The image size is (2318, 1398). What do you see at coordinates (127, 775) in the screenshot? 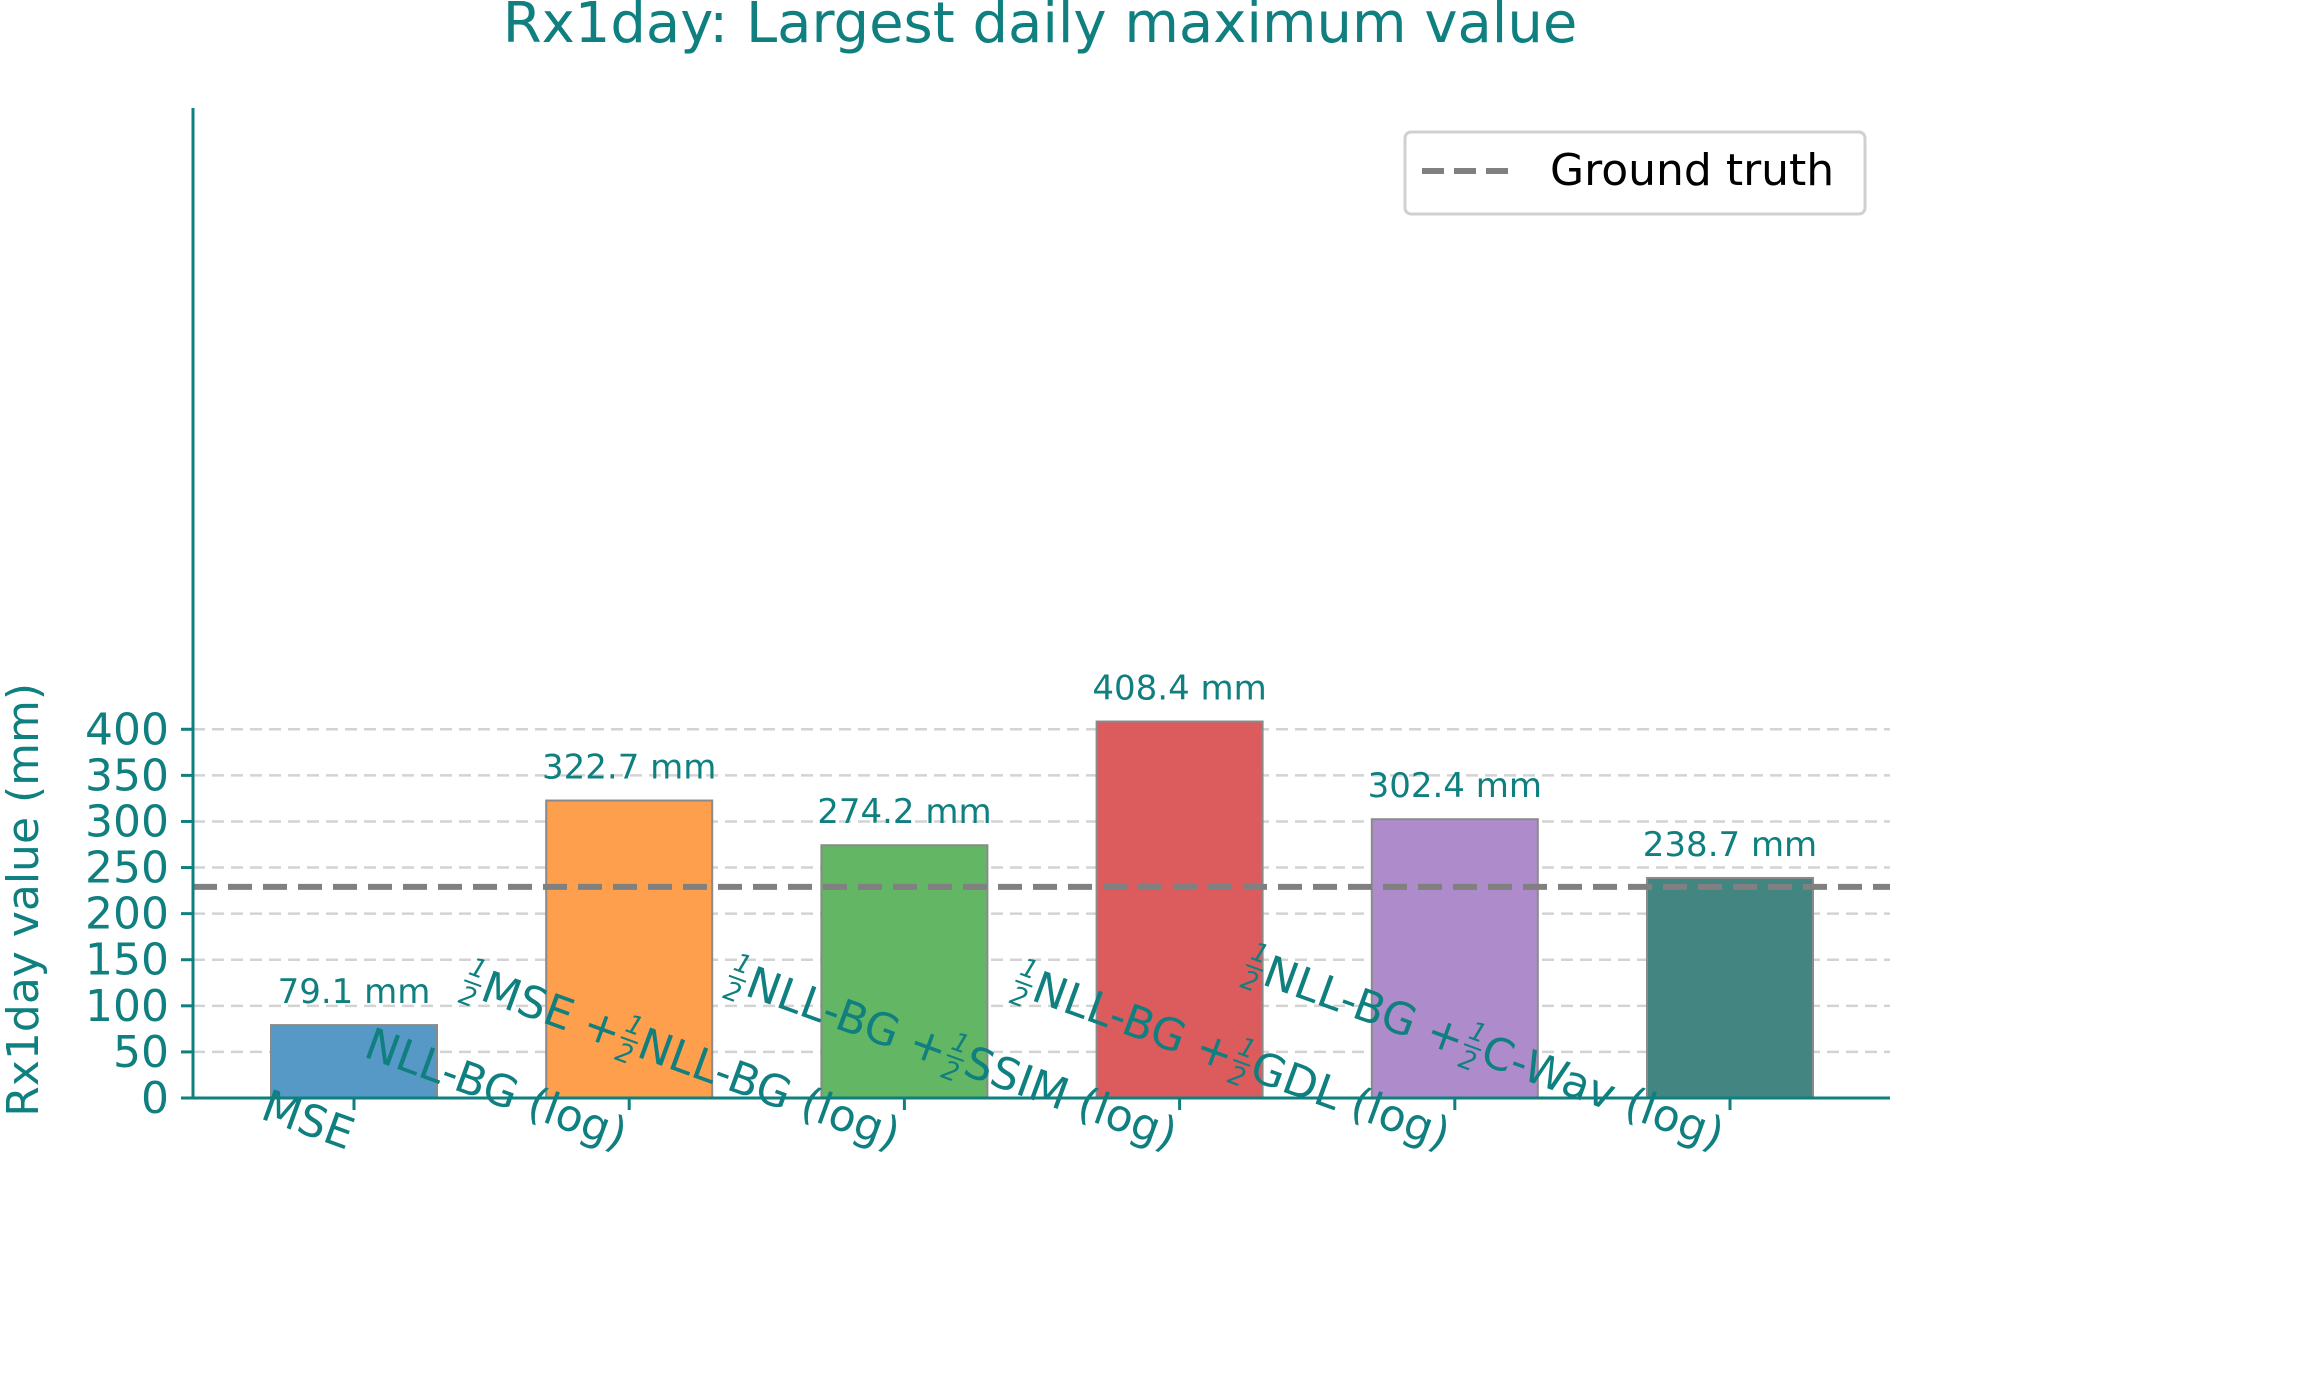
I see `y-tick-label: 350` at bounding box center [127, 775].